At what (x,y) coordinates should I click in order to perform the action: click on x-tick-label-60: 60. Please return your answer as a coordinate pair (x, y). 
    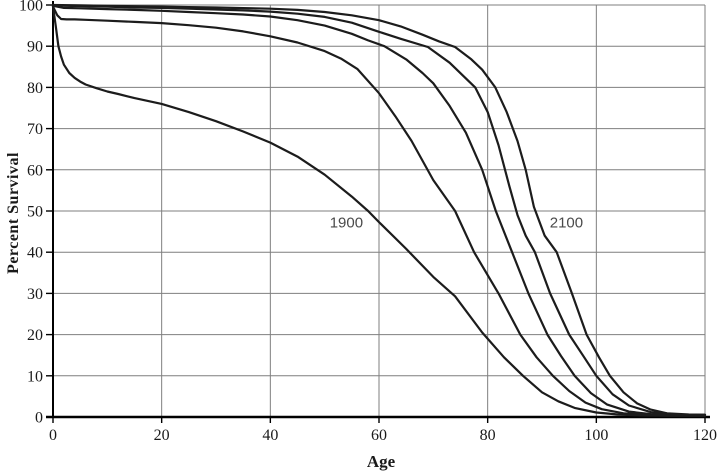
    Looking at the image, I should click on (379, 435).